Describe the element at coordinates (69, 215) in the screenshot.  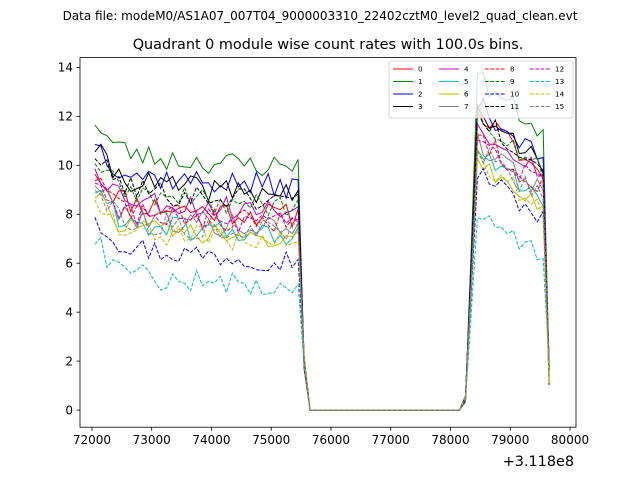
I see `y-tick-label: 8` at that location.